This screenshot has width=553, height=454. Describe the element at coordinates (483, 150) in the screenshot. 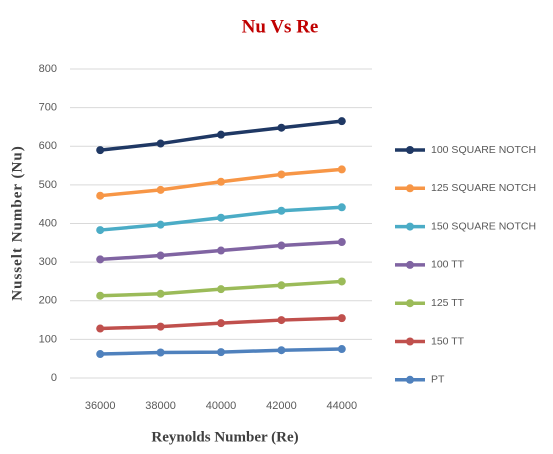

I see `legend-label: 100 SQUARE NOTCH` at that location.